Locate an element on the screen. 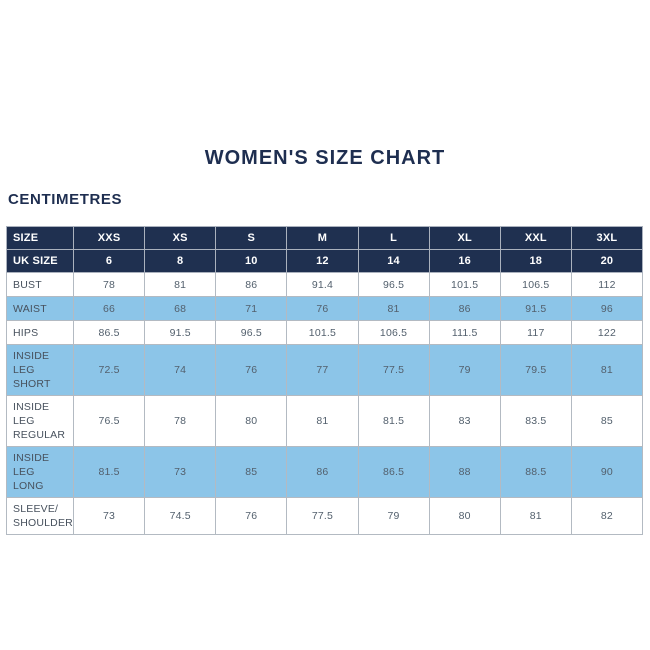 The image size is (650, 650). value-cell: 112 is located at coordinates (607, 284).